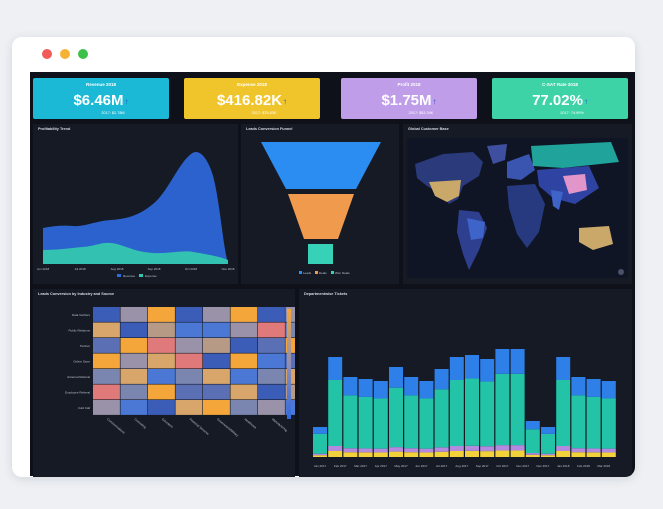  Describe the element at coordinates (526, 216) in the screenshot. I see `africa-region` at that location.